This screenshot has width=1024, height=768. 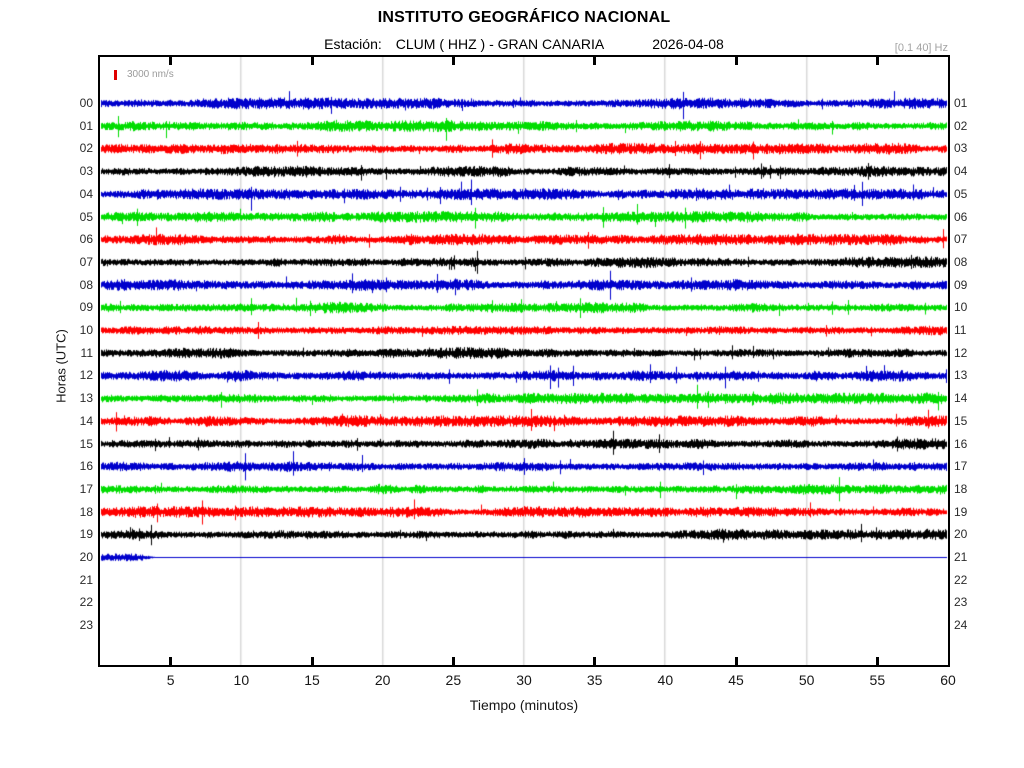 What do you see at coordinates (961, 579) in the screenshot?
I see `hour-label-right: 22` at bounding box center [961, 579].